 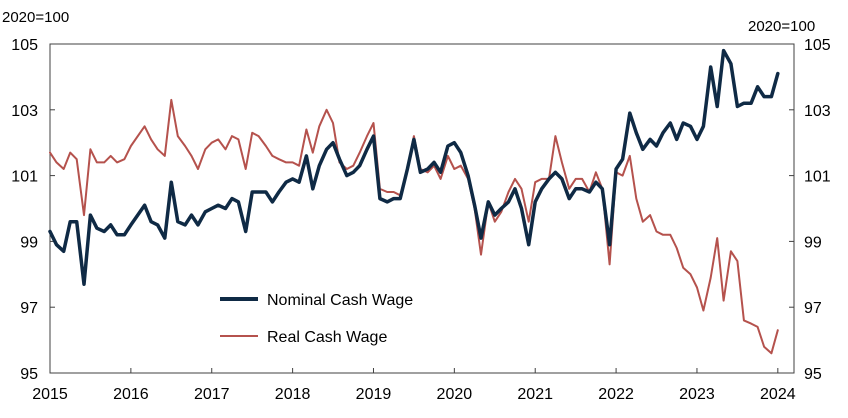 I want to click on x-tick-label: 2018, so click(x=293, y=394).